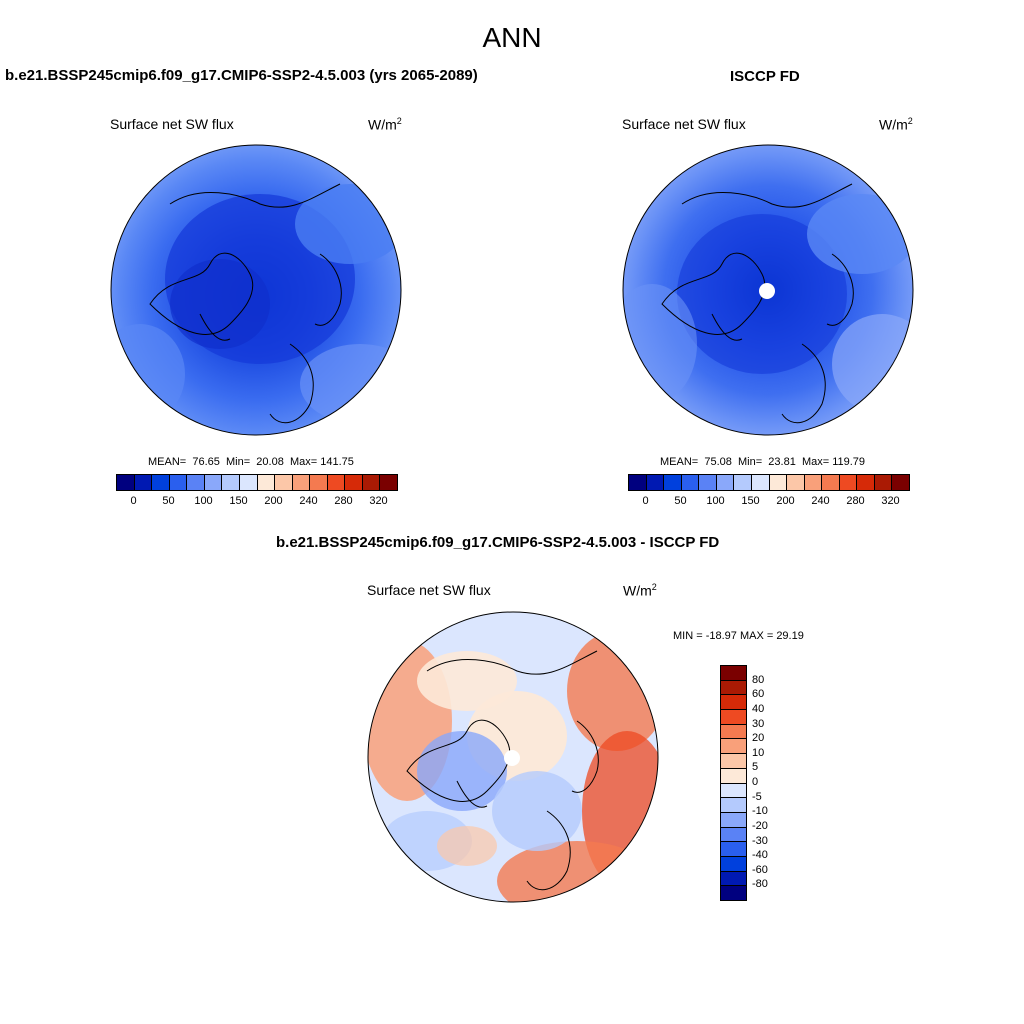 Image resolution: width=1024 pixels, height=1024 pixels. I want to click on obs-colorbar, so click(769, 482).